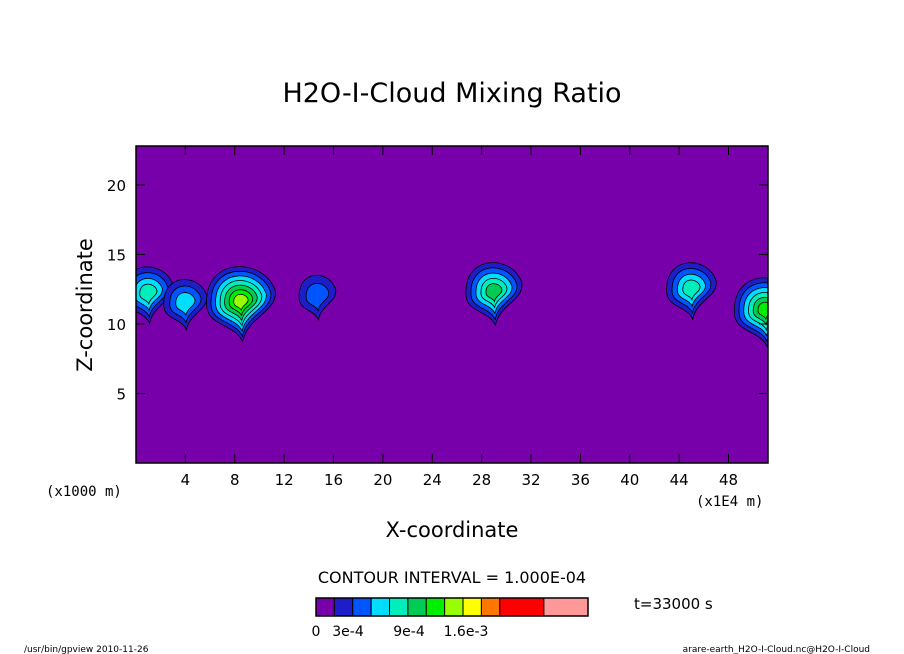 This screenshot has height=654, width=904. What do you see at coordinates (452, 530) in the screenshot?
I see `x-axis-label: X-coordinate` at bounding box center [452, 530].